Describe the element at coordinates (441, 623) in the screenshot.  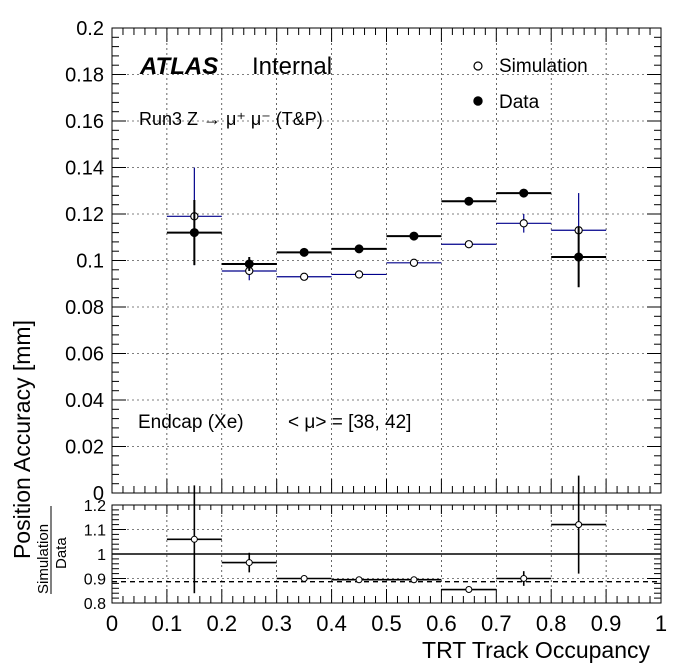
I see `x-tick-label: 0.6` at that location.